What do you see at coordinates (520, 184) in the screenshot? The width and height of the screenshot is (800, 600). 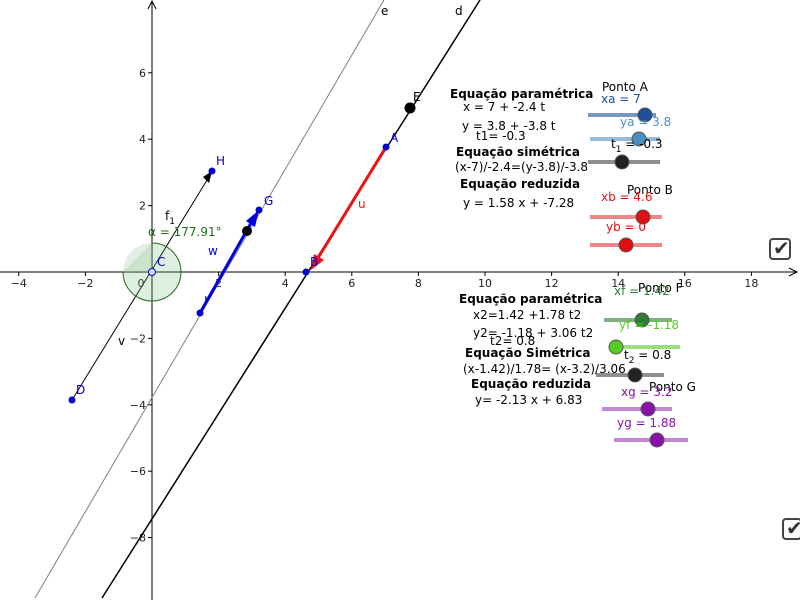 I see `top-red-title: Equação reduzida` at bounding box center [520, 184].